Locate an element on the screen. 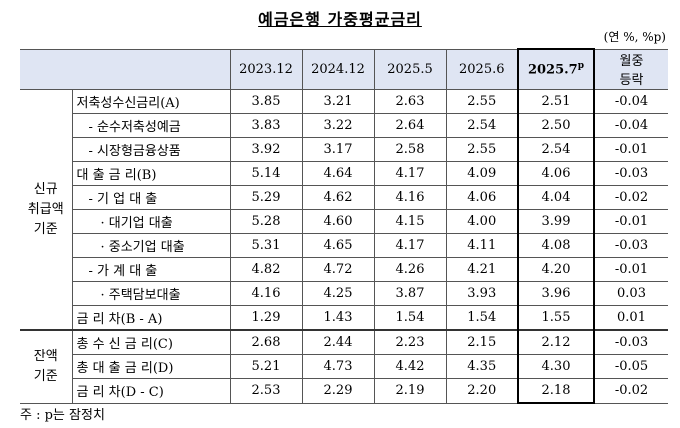  column-header-line: 월중 is located at coordinates (631, 62).